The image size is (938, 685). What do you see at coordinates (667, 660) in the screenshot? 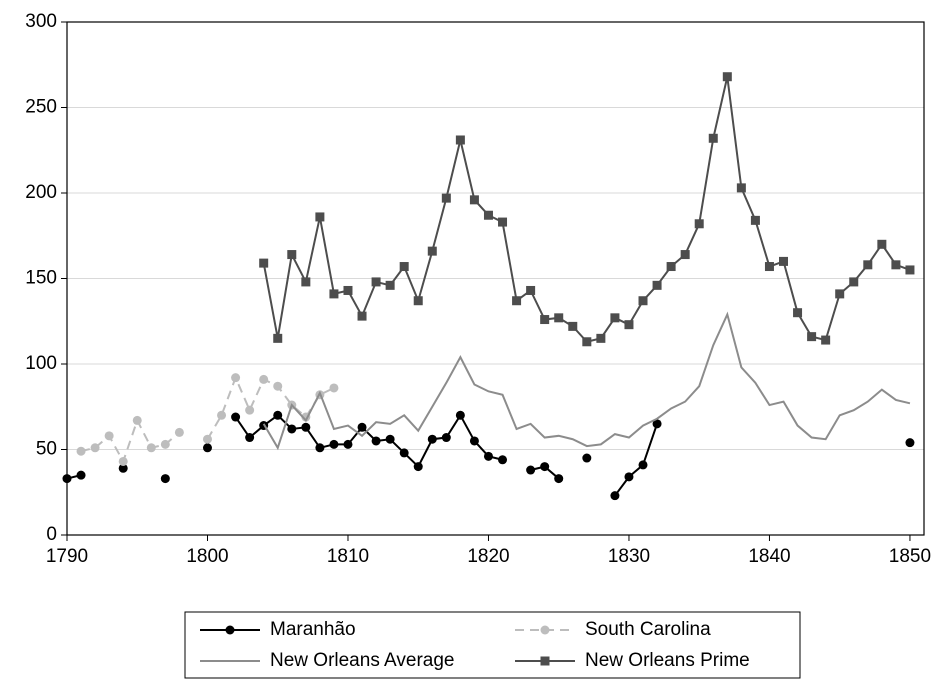
I see `legend-label: New Orleans Prime` at bounding box center [667, 660].